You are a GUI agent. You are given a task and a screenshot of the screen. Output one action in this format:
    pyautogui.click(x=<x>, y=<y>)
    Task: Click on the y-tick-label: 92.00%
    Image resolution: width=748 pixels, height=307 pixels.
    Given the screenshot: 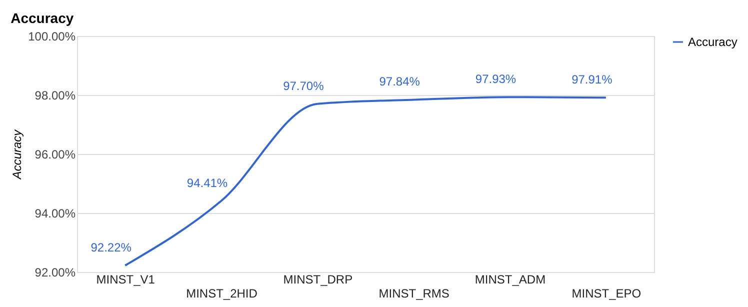 What is the action you would take?
    pyautogui.click(x=55, y=273)
    